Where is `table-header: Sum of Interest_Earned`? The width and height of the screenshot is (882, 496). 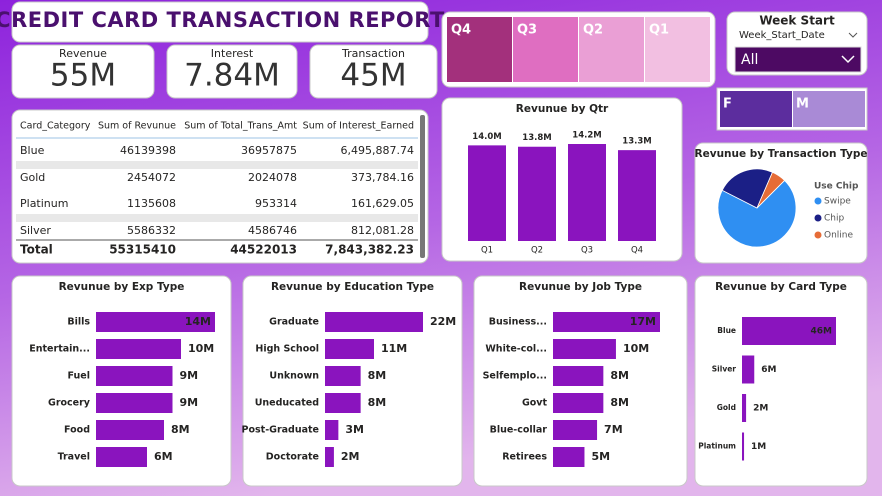 table-header: Sum of Interest_Earned is located at coordinates (358, 126).